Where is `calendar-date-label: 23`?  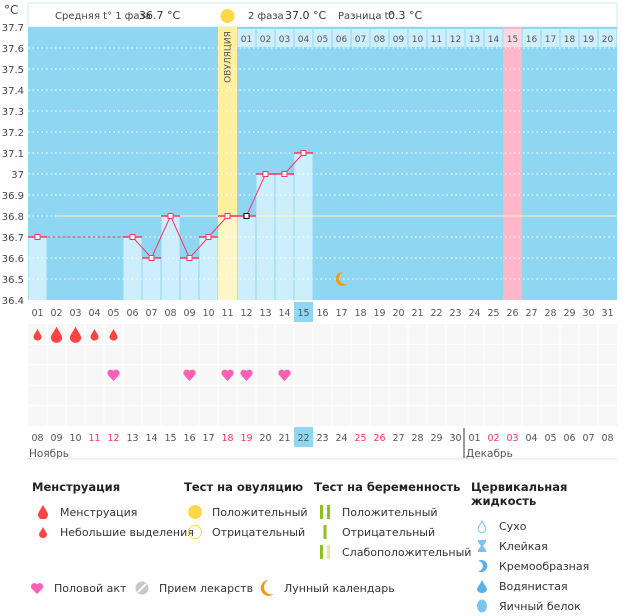 calendar-date-label: 23 is located at coordinates (322, 438).